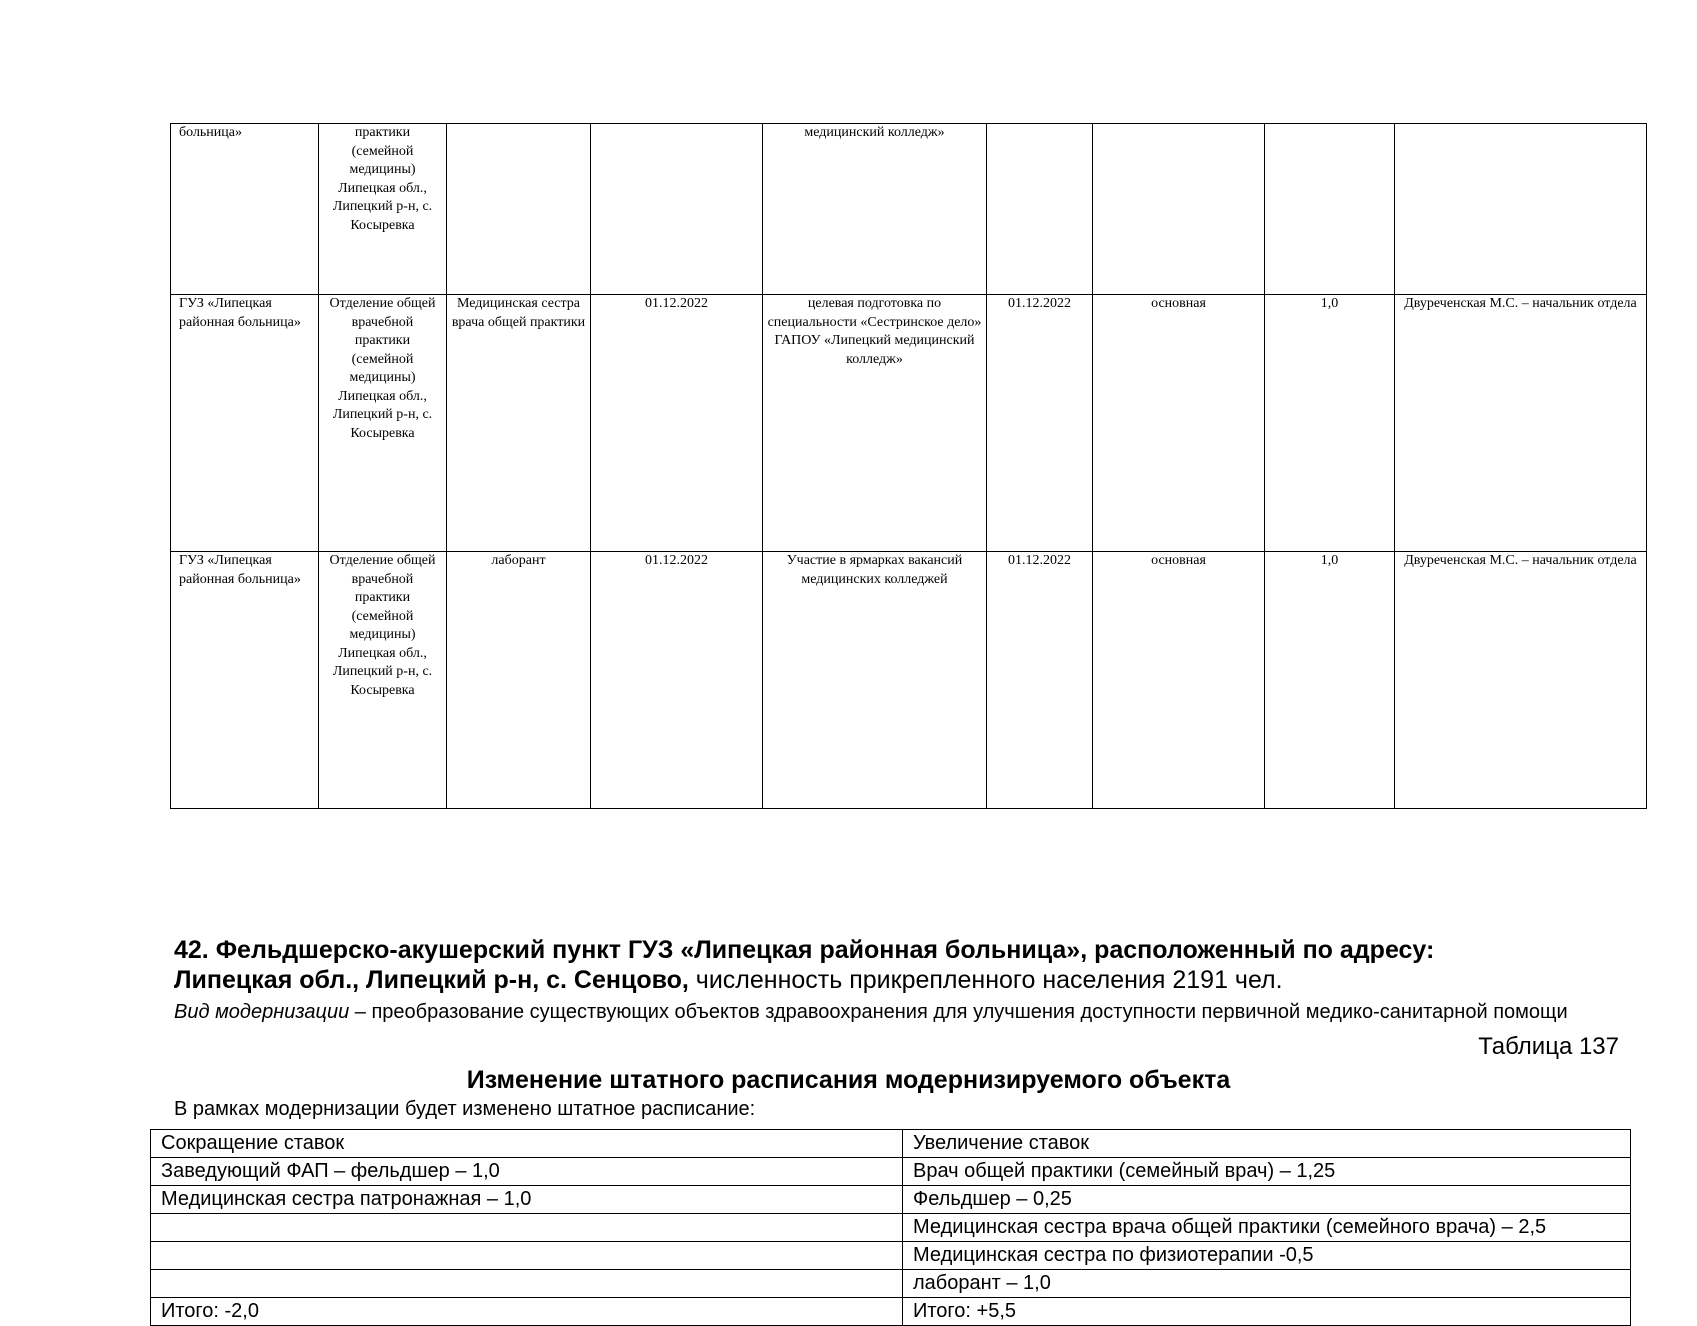  I want to click on table-row: Медицинская сестра по физиотерапии -0,5, so click(890, 1255).